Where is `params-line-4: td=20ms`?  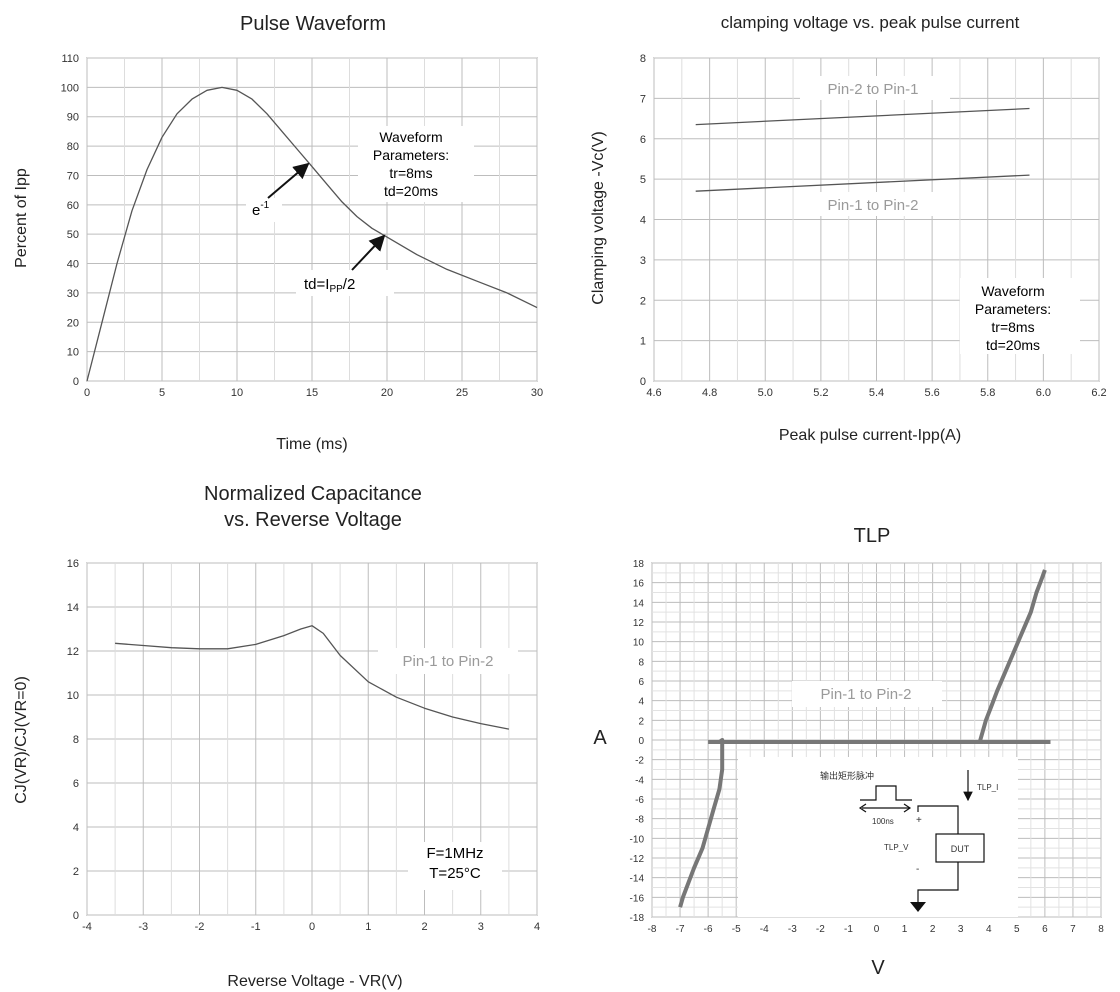
params-line-4: td=20ms is located at coordinates (1013, 345).